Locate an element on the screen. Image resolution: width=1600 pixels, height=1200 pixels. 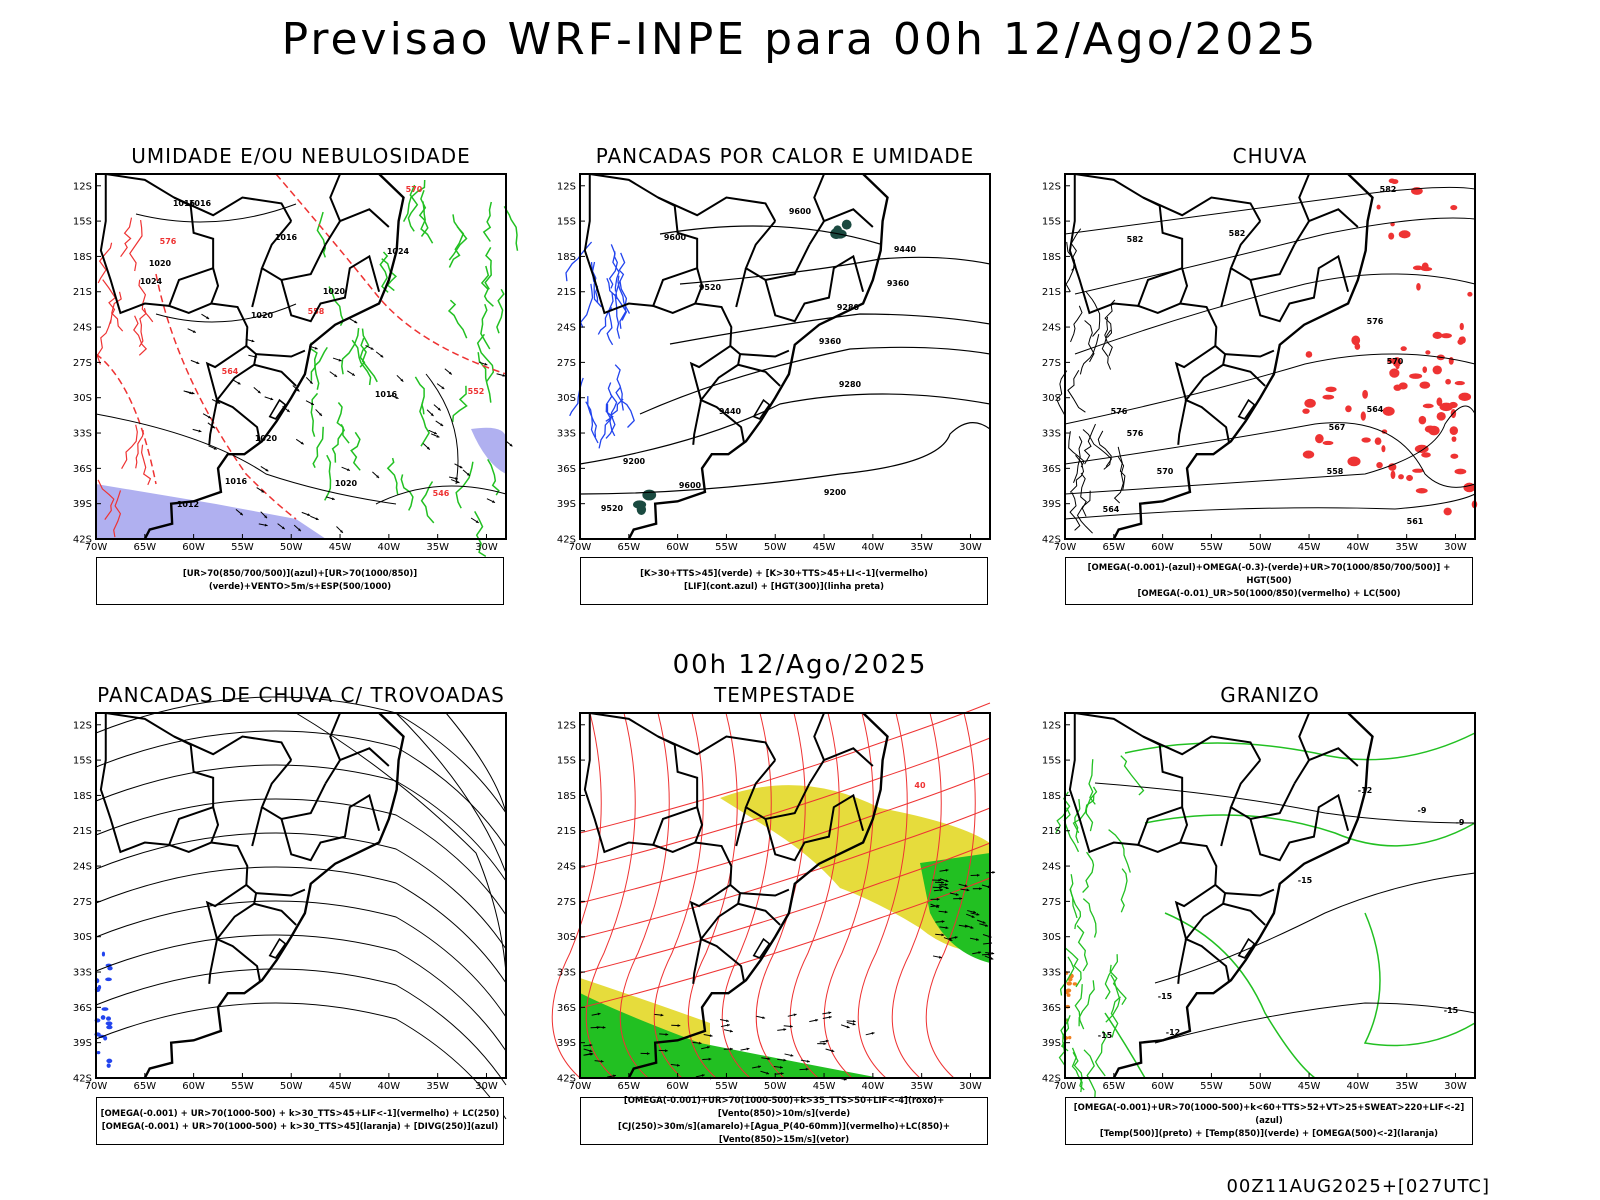
contour-label: 564 is located at coordinates (230, 371).